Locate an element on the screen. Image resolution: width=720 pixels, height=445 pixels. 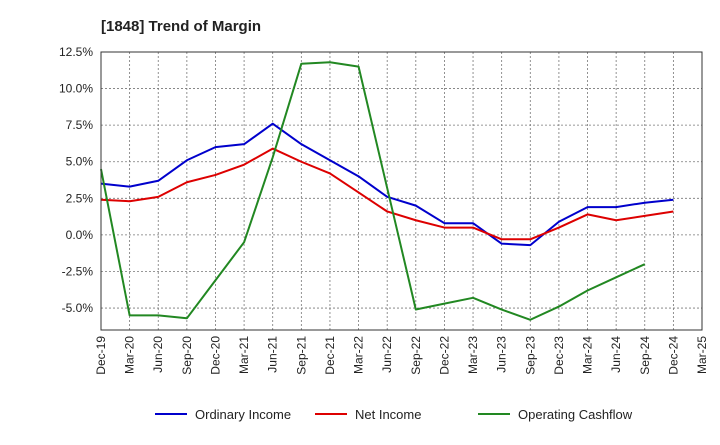
x-tick-label: Mar-21 is located at coordinates (244, 355).